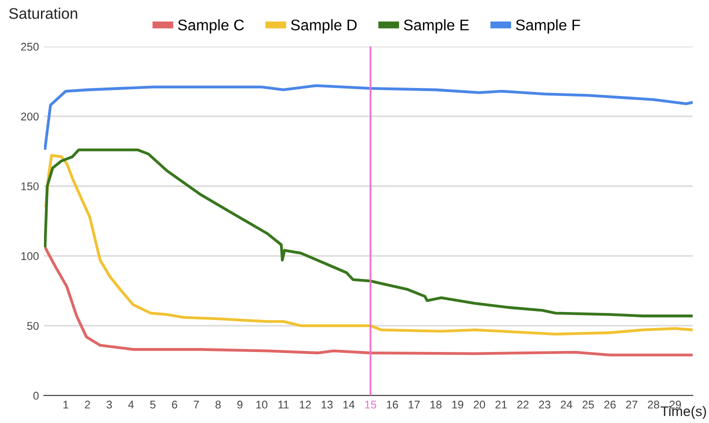 The height and width of the screenshot is (423, 709). I want to click on x-tick-label: 9, so click(239, 404).